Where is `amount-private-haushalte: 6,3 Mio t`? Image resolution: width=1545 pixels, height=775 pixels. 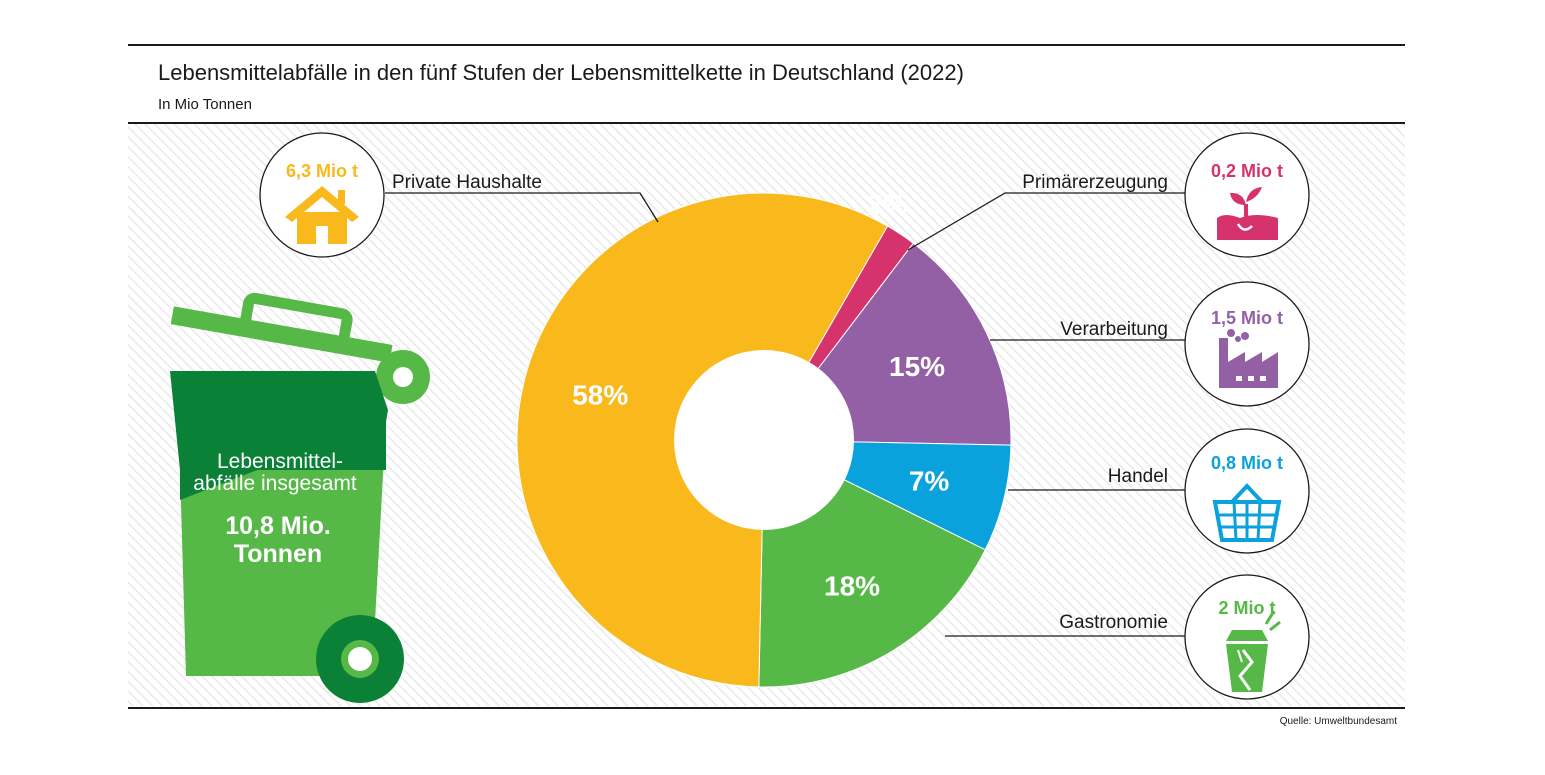
amount-private-haushalte: 6,3 Mio t is located at coordinates (322, 171).